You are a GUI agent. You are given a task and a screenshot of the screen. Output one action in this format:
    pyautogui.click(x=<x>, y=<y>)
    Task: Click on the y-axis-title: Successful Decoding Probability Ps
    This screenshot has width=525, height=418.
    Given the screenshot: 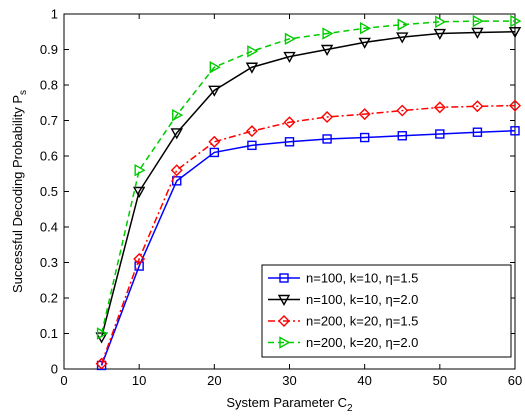 What is the action you would take?
    pyautogui.click(x=19, y=191)
    